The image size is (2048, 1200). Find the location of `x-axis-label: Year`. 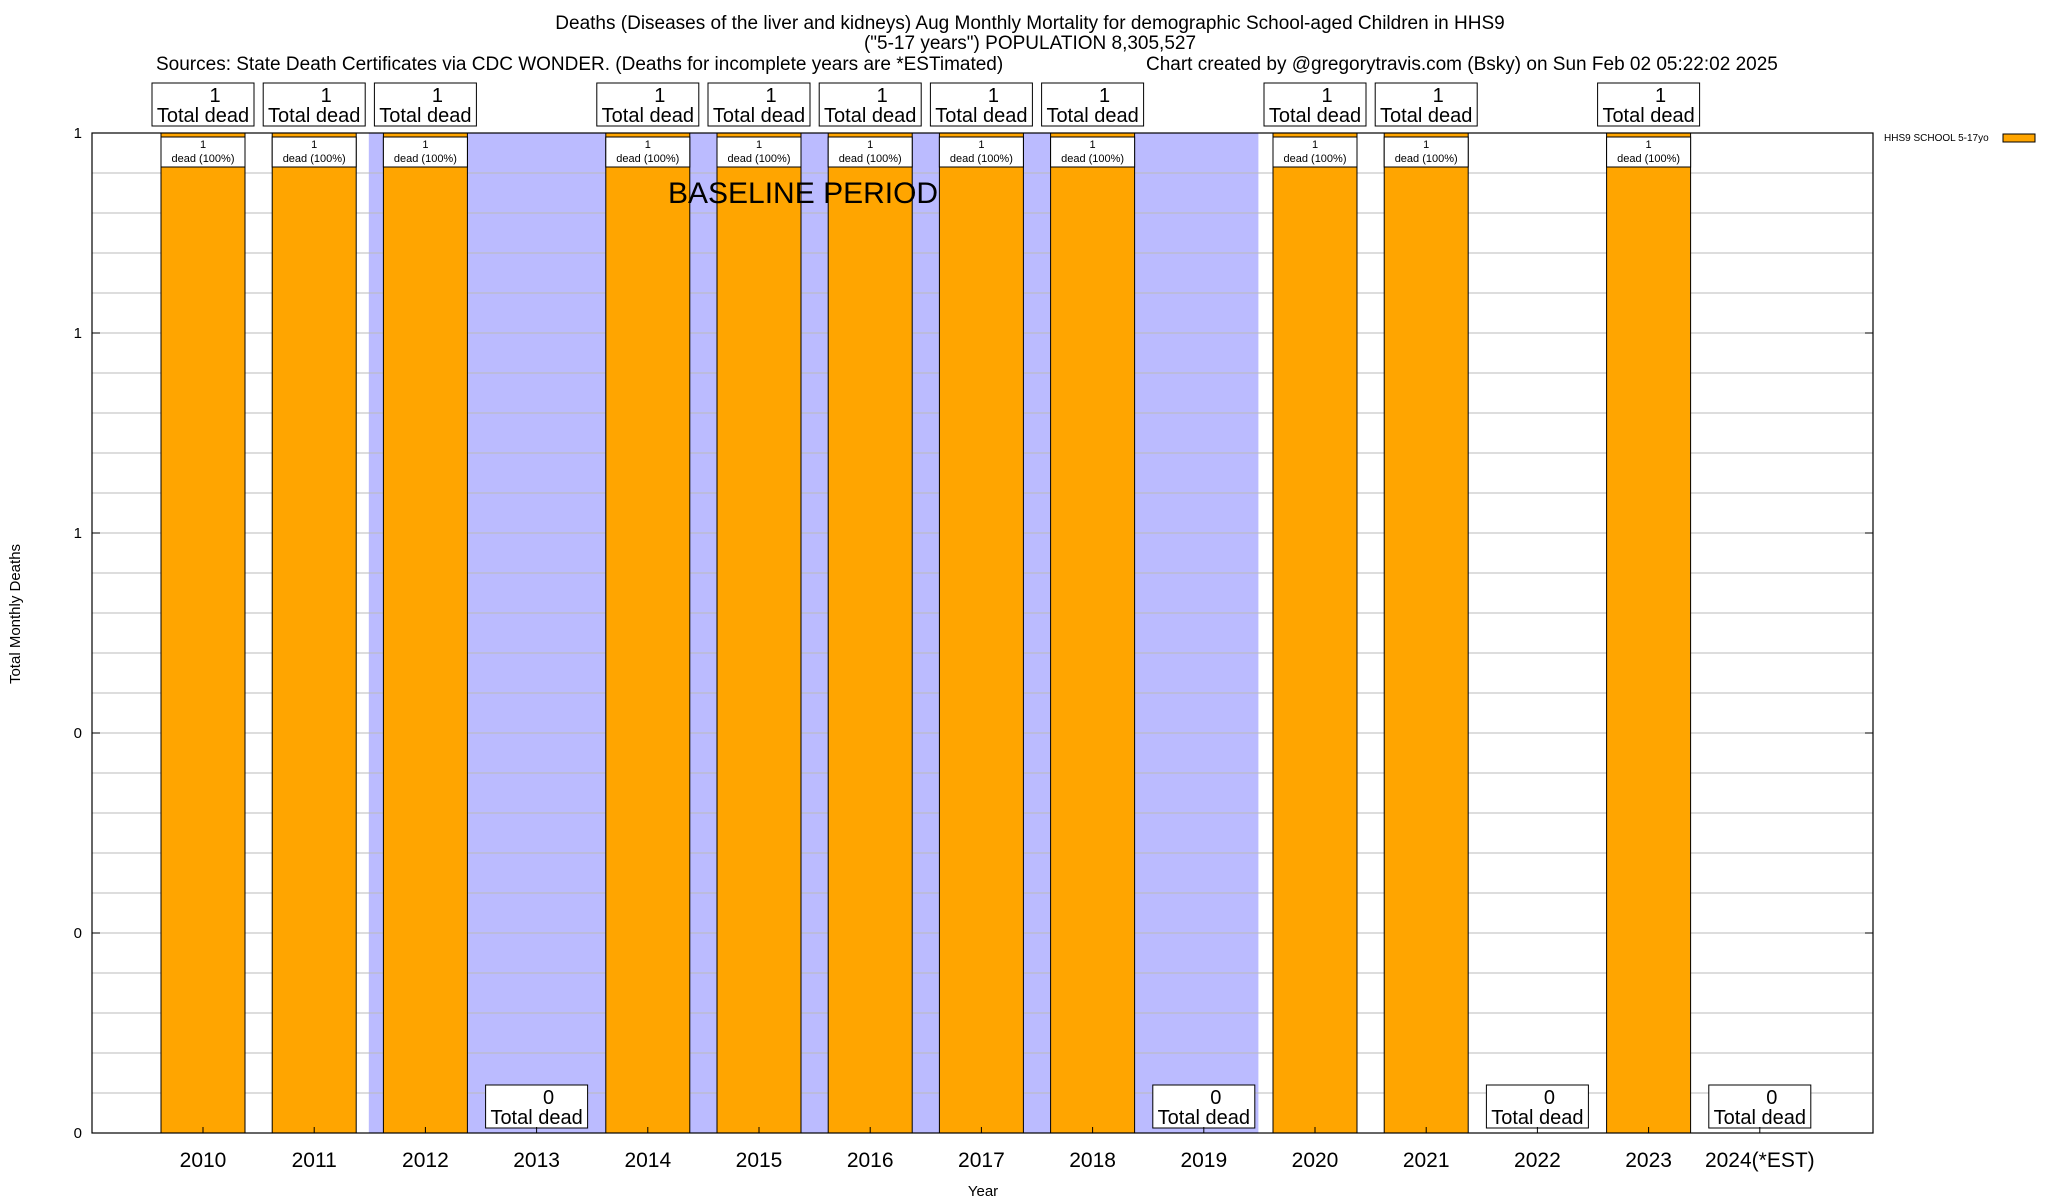

x-axis-label: Year is located at coordinates (983, 1191).